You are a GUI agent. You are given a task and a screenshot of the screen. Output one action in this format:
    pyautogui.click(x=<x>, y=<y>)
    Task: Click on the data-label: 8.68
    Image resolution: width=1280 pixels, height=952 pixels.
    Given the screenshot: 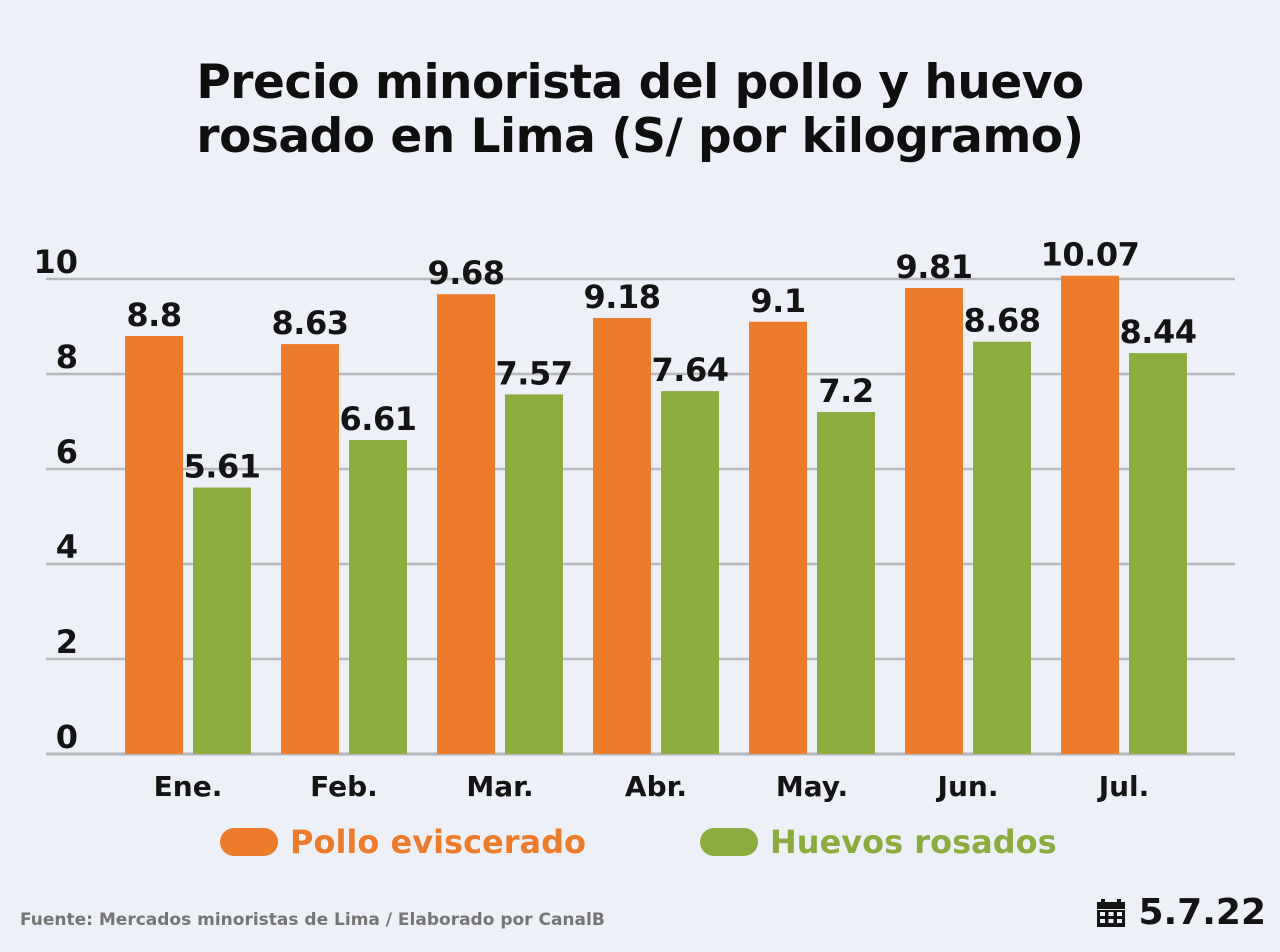 What is the action you would take?
    pyautogui.click(x=1002, y=321)
    